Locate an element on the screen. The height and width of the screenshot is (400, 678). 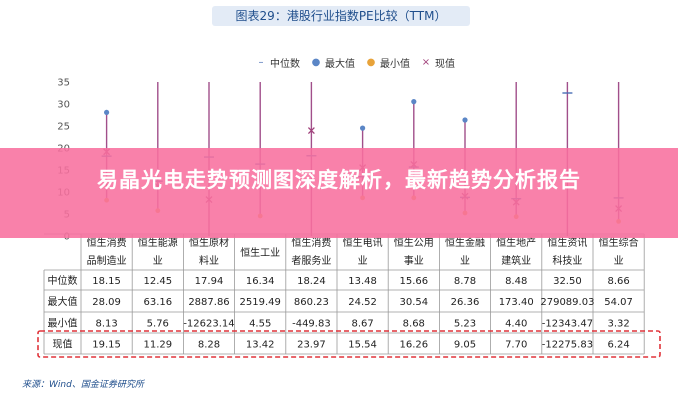
table-value-cell: 63.16 is located at coordinates (157, 302).